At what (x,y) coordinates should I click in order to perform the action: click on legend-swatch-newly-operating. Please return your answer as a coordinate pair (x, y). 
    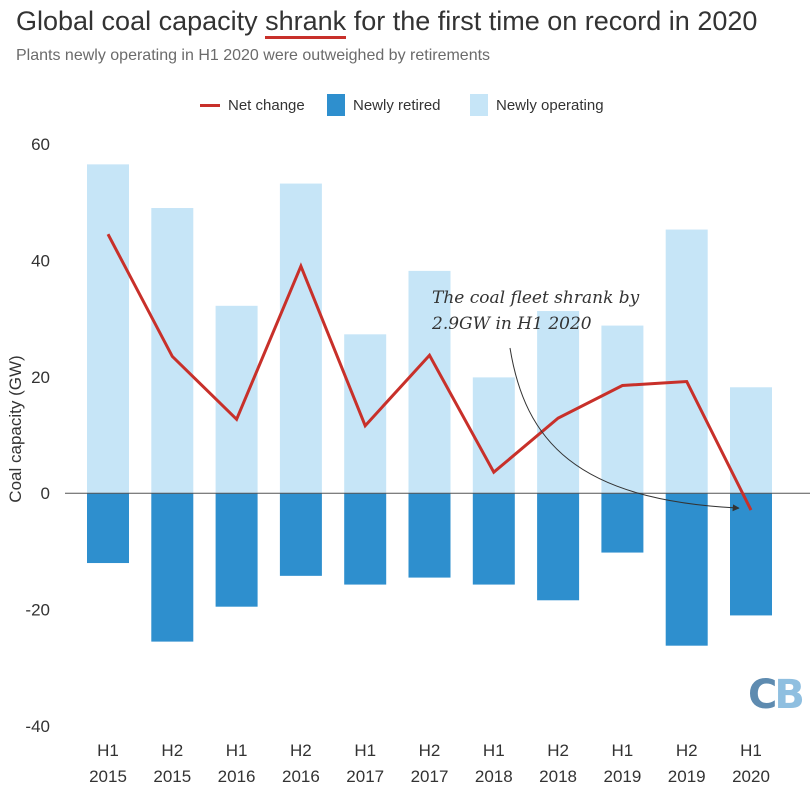
    Looking at the image, I should click on (479, 105).